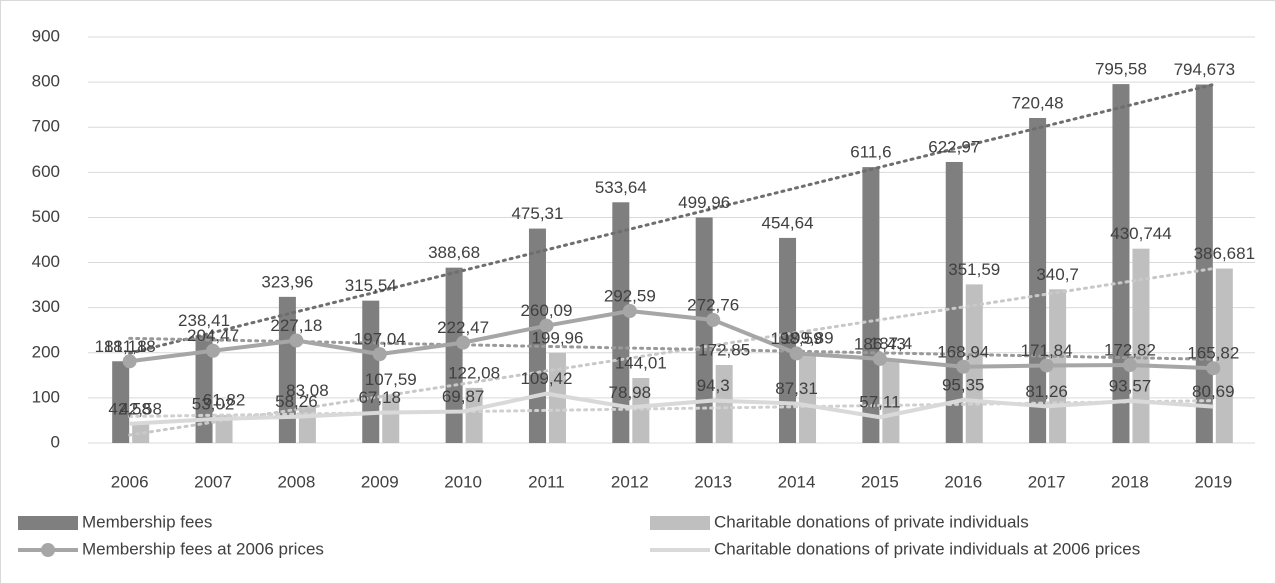 The width and height of the screenshot is (1276, 584). I want to click on data-label: 323,96, so click(287, 281).